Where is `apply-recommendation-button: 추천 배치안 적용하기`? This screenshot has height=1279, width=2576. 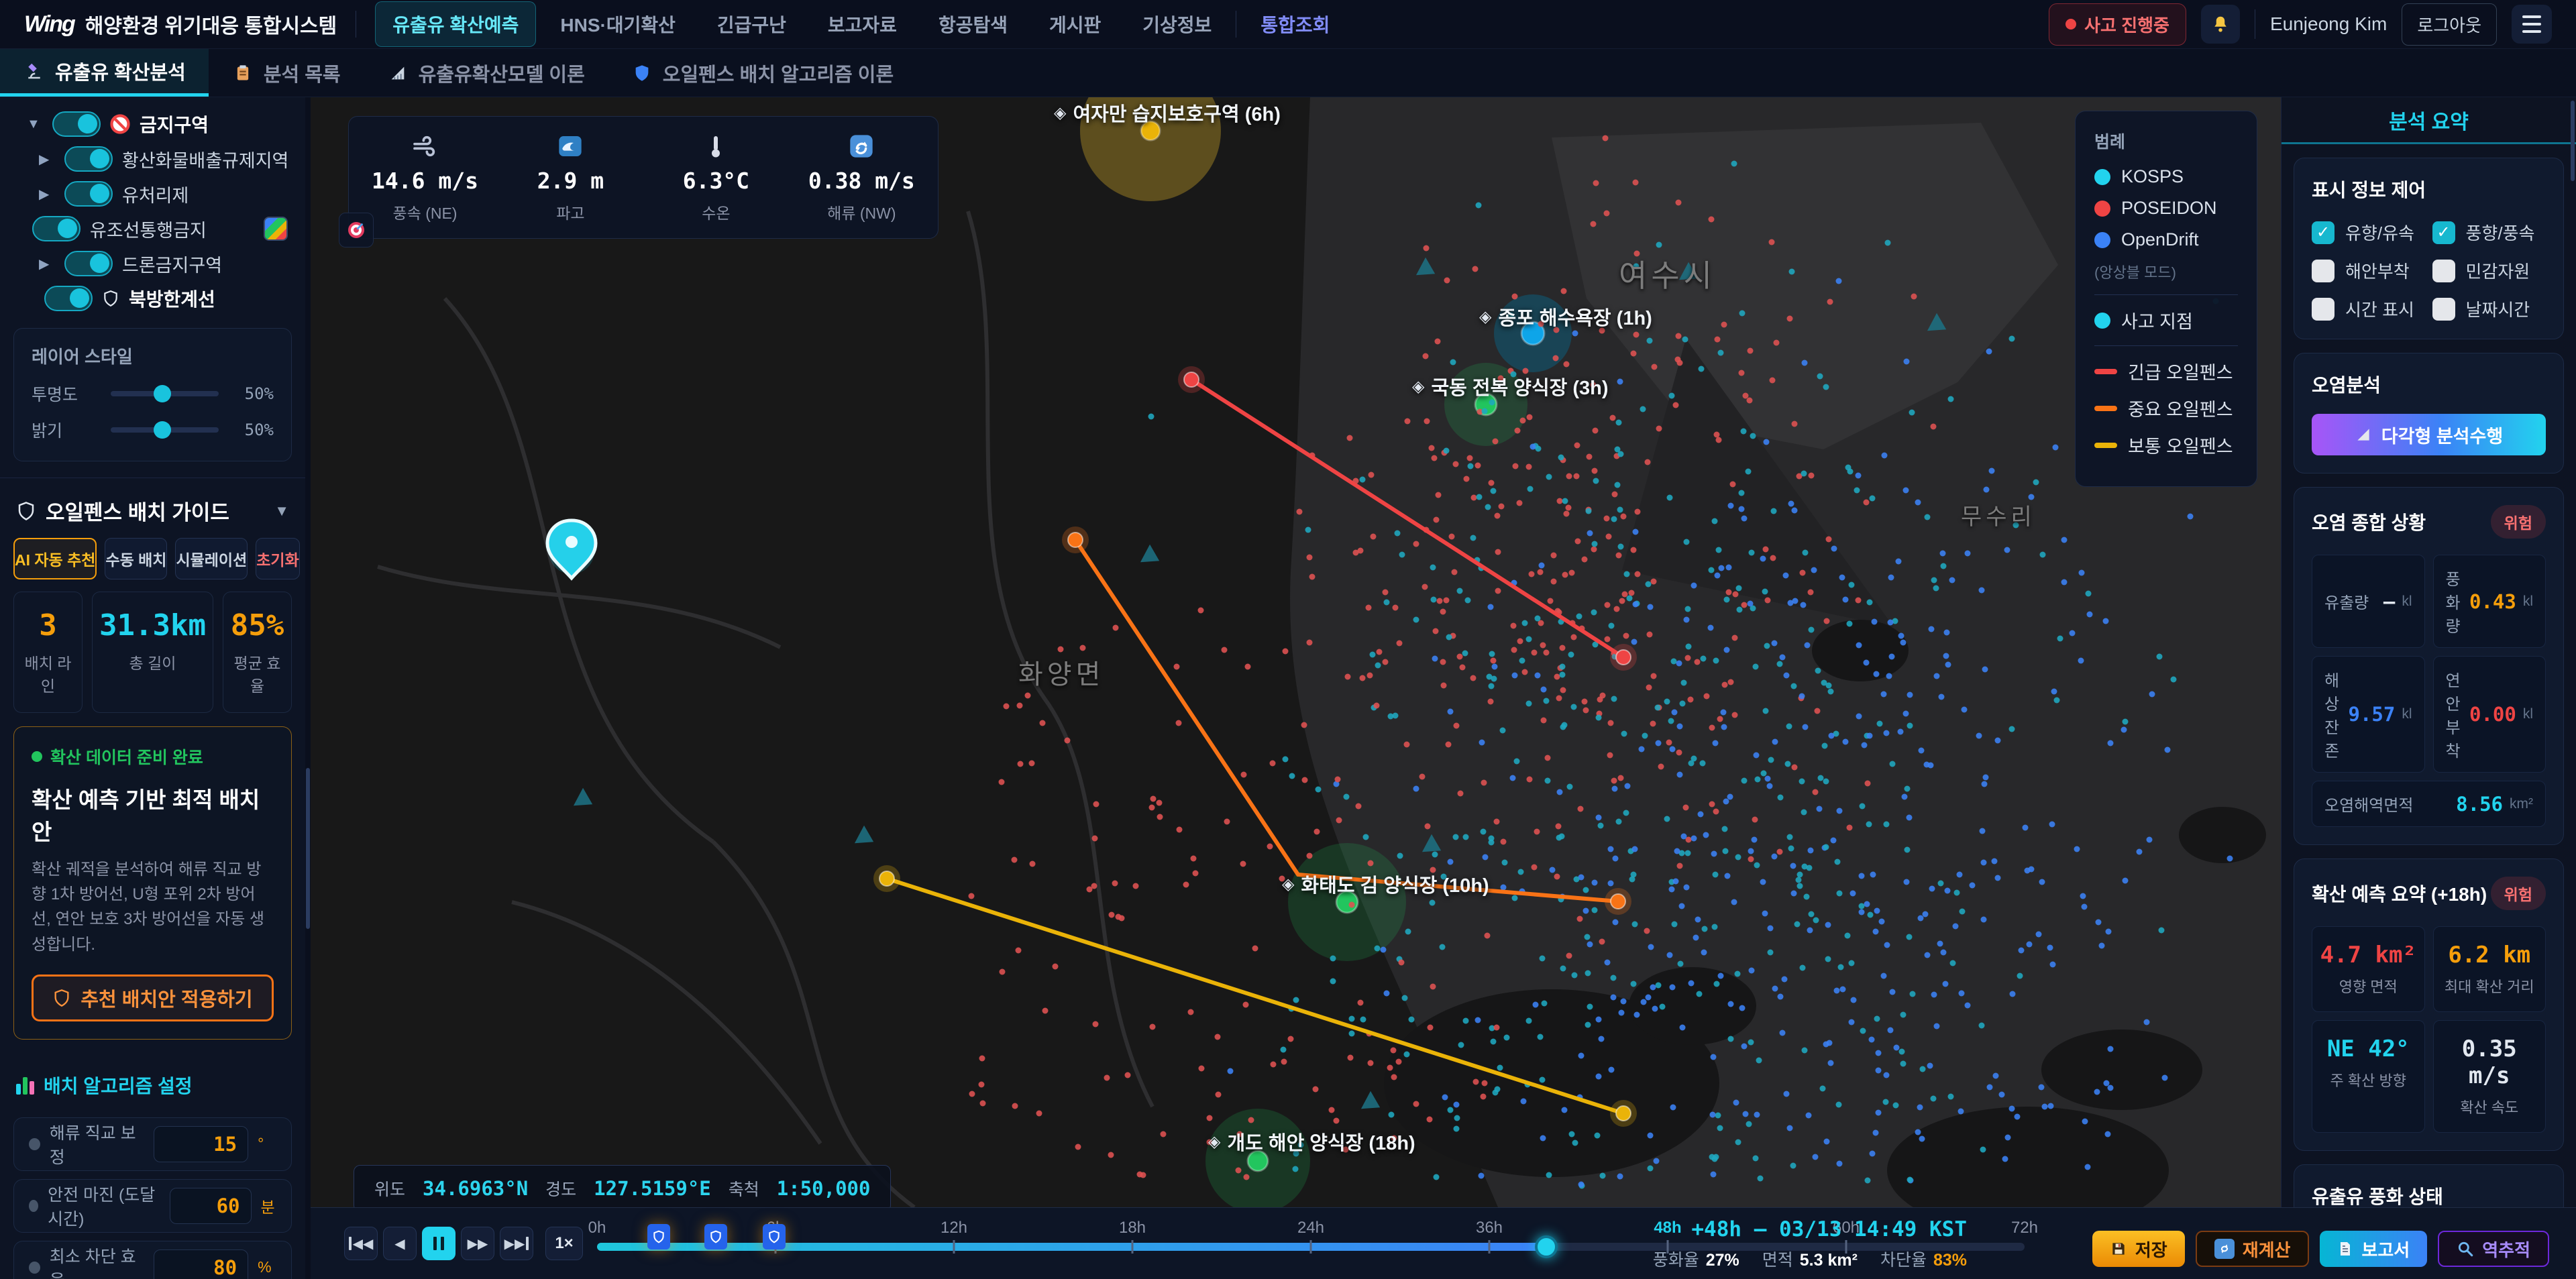
apply-recommendation-button: 추천 배치안 적용하기 is located at coordinates (153, 998).